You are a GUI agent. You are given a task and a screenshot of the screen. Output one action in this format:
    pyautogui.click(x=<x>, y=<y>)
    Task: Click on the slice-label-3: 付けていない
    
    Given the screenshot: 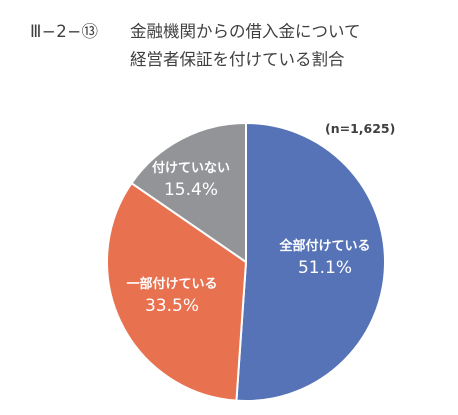 What is the action you would take?
    pyautogui.click(x=191, y=168)
    